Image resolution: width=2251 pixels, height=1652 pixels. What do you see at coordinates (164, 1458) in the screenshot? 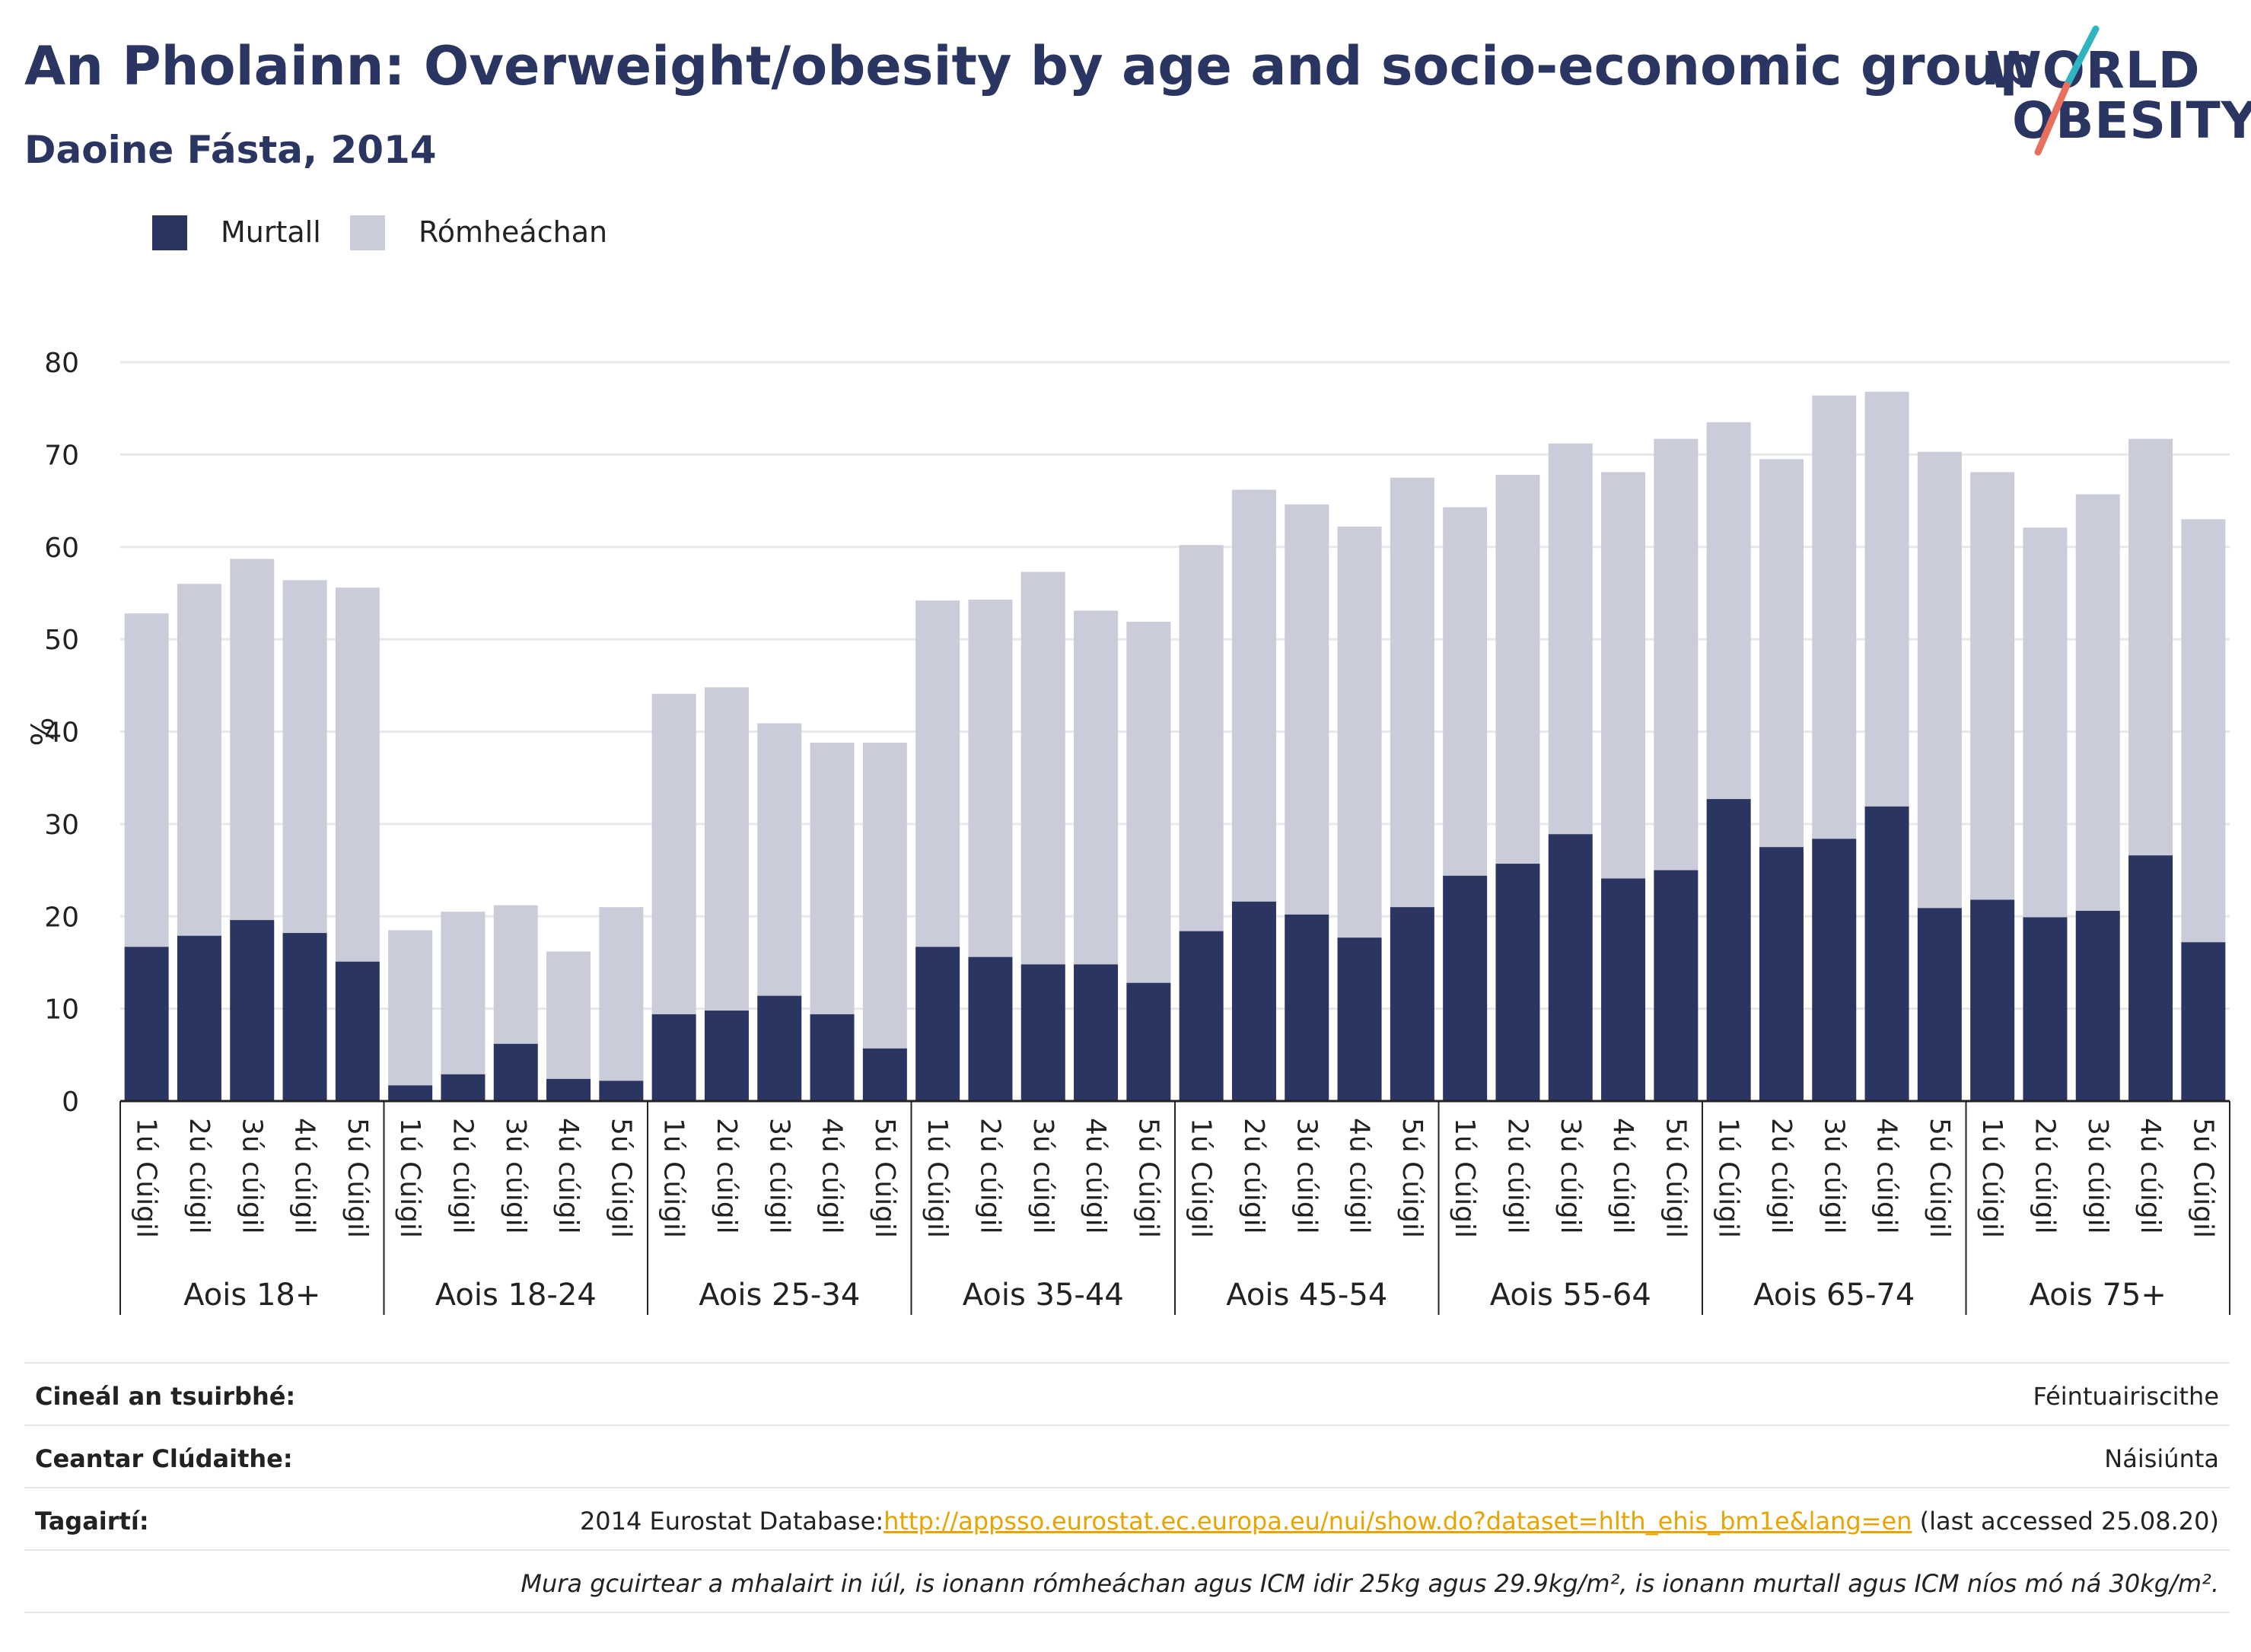
I see `info-label: Ceantar Clúdaithe:` at bounding box center [164, 1458].